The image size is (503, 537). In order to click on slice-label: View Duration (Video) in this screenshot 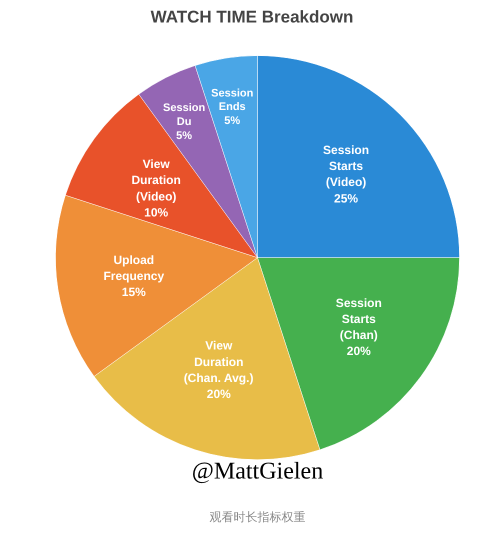, I will do `click(156, 180)`.